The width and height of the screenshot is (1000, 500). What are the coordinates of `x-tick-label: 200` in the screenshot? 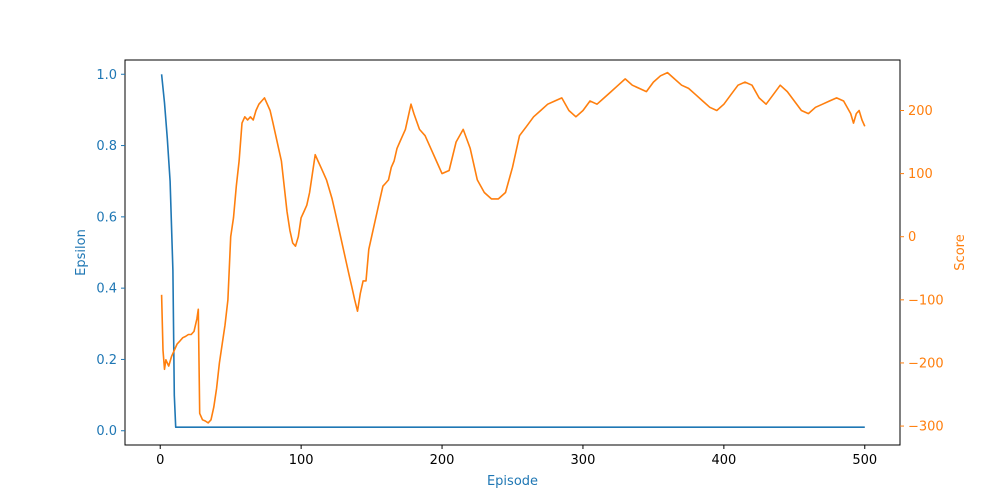 It's located at (442, 460).